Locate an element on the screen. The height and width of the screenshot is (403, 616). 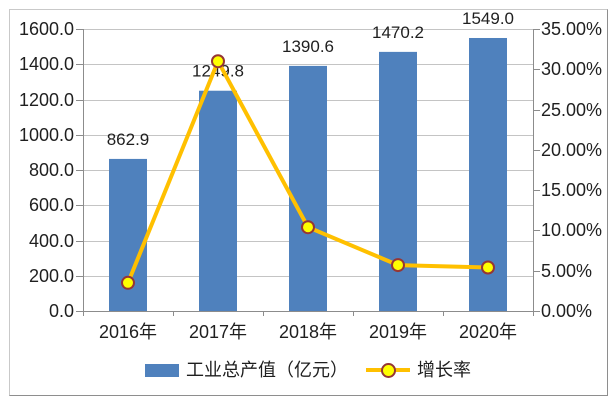
line-swatch-marker-icon is located at coordinates (388, 370).